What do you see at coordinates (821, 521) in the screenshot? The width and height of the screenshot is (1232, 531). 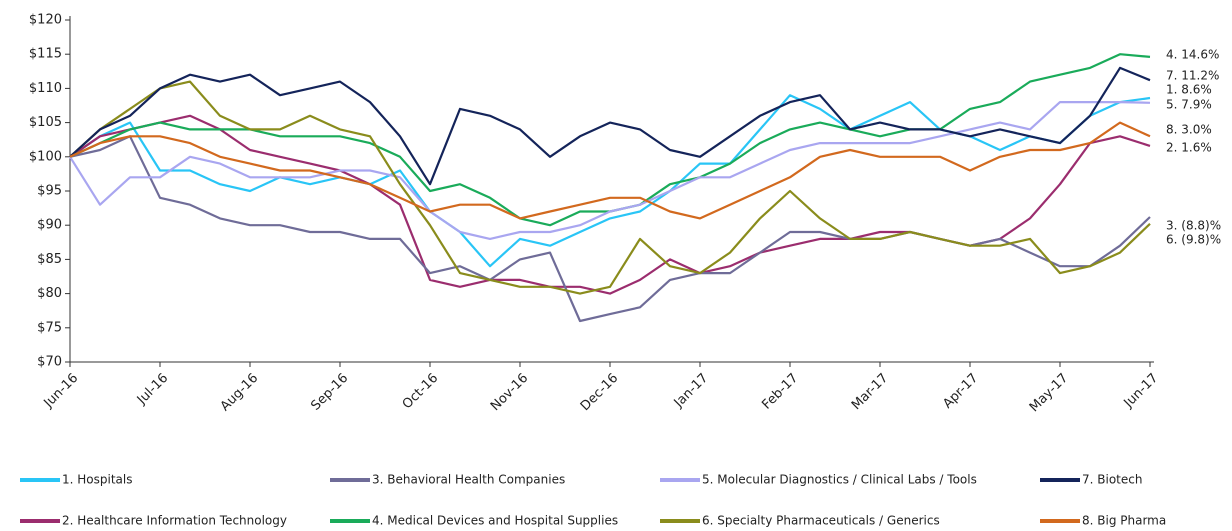 I see `legend-label: 6. Specialty Pharmaceuticals / Generics` at bounding box center [821, 521].